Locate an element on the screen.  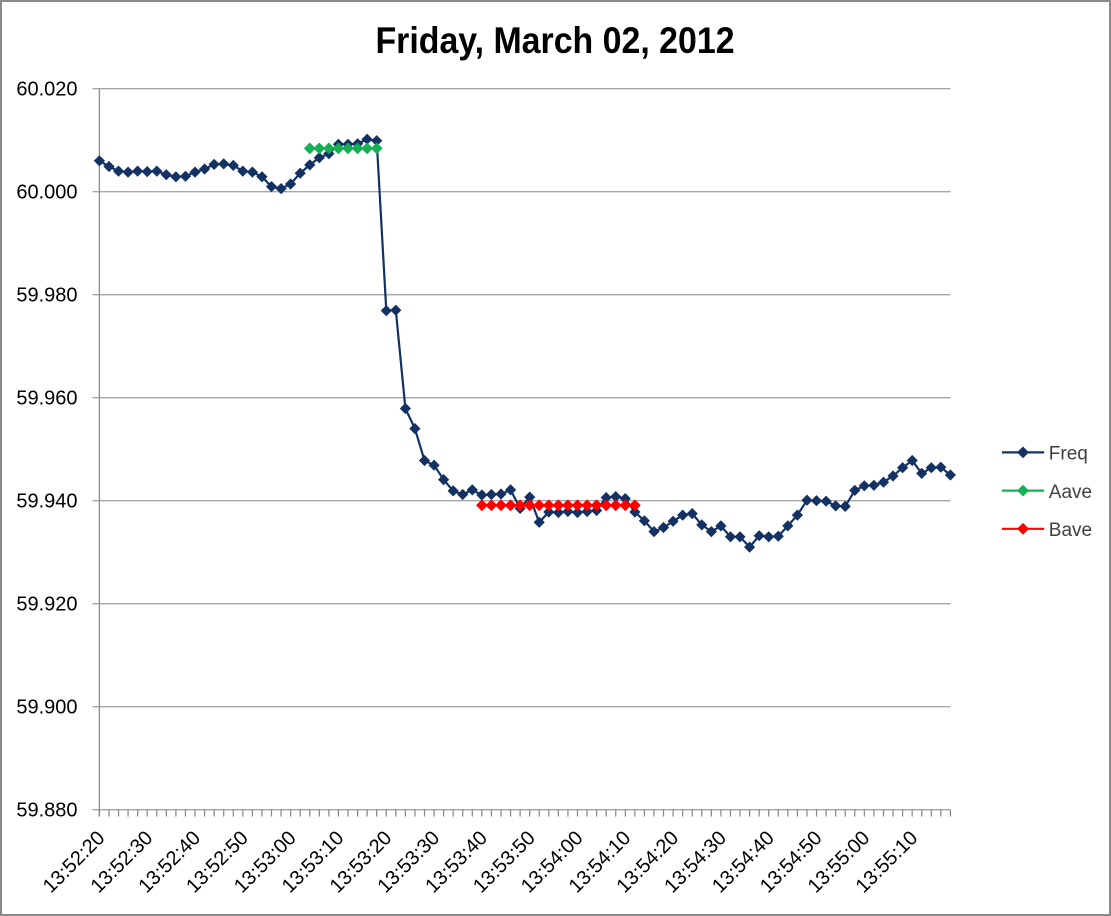
svg-text: 59.920 is located at coordinates (46, 605).